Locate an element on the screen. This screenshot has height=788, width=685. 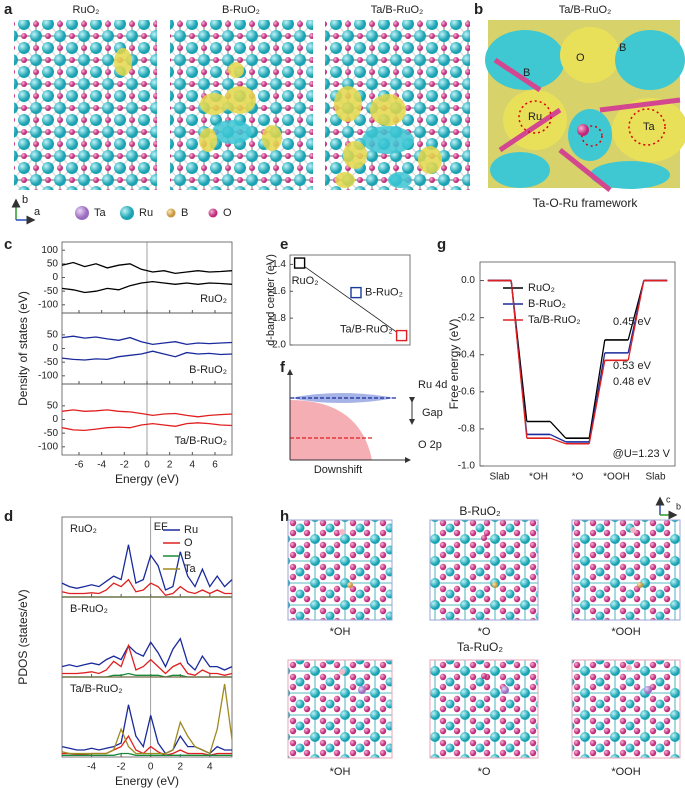
point-label: B-RuO₂ is located at coordinates (384, 293).